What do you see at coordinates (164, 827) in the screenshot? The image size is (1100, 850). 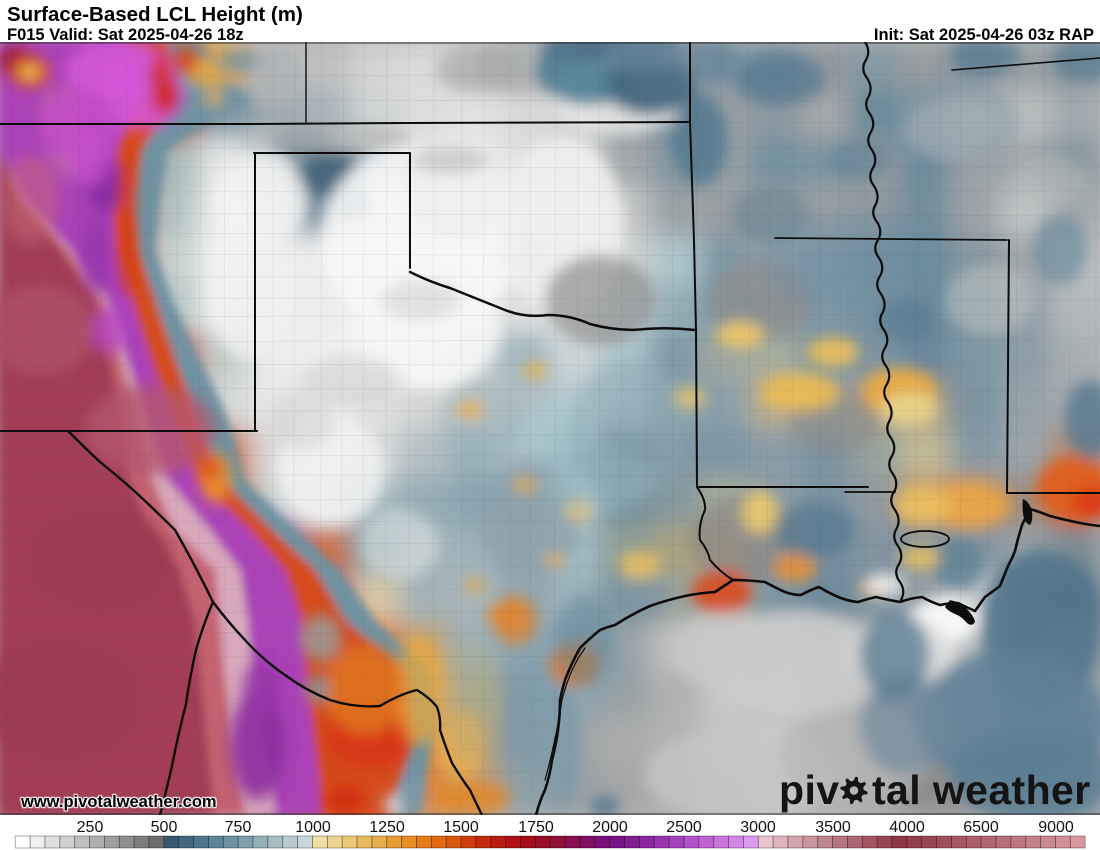 I see `svg-text: 500` at bounding box center [164, 827].